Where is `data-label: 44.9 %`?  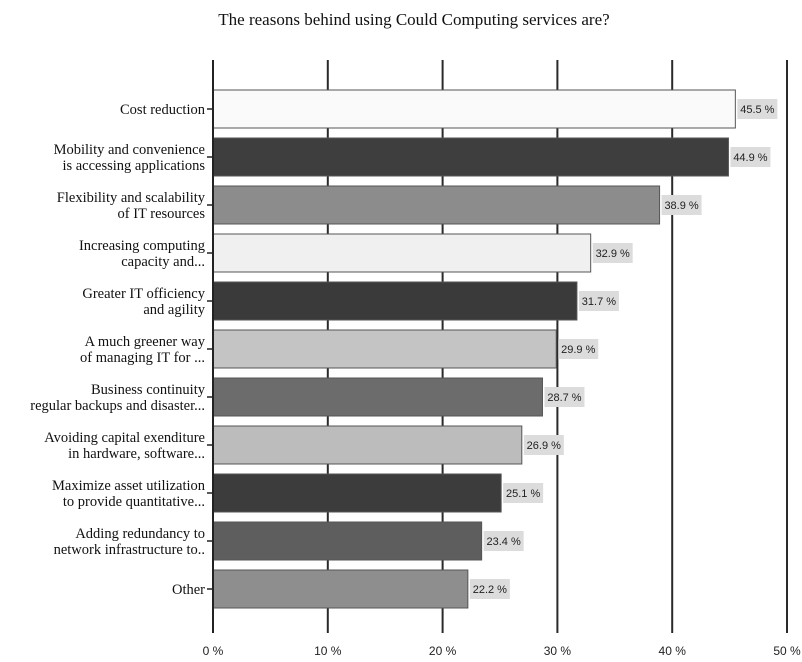
data-label: 44.9 % is located at coordinates (750, 158).